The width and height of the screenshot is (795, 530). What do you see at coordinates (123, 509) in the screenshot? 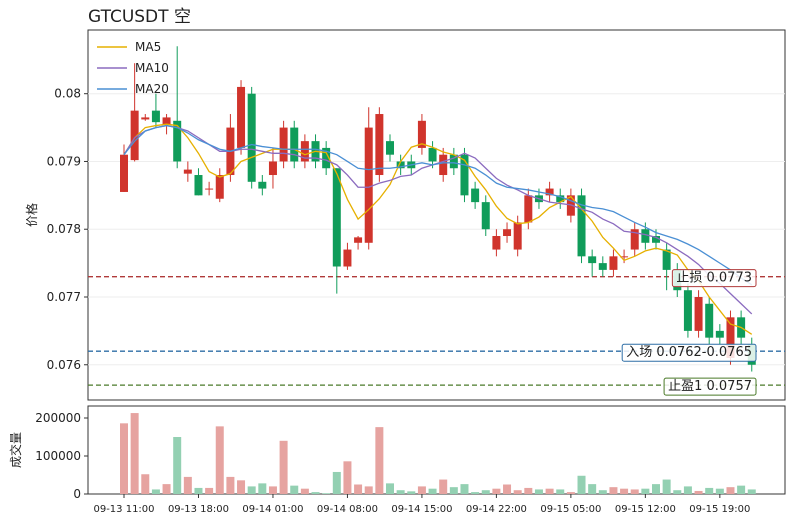
I see `x-tick-label: 09-13 11:00` at bounding box center [123, 509].